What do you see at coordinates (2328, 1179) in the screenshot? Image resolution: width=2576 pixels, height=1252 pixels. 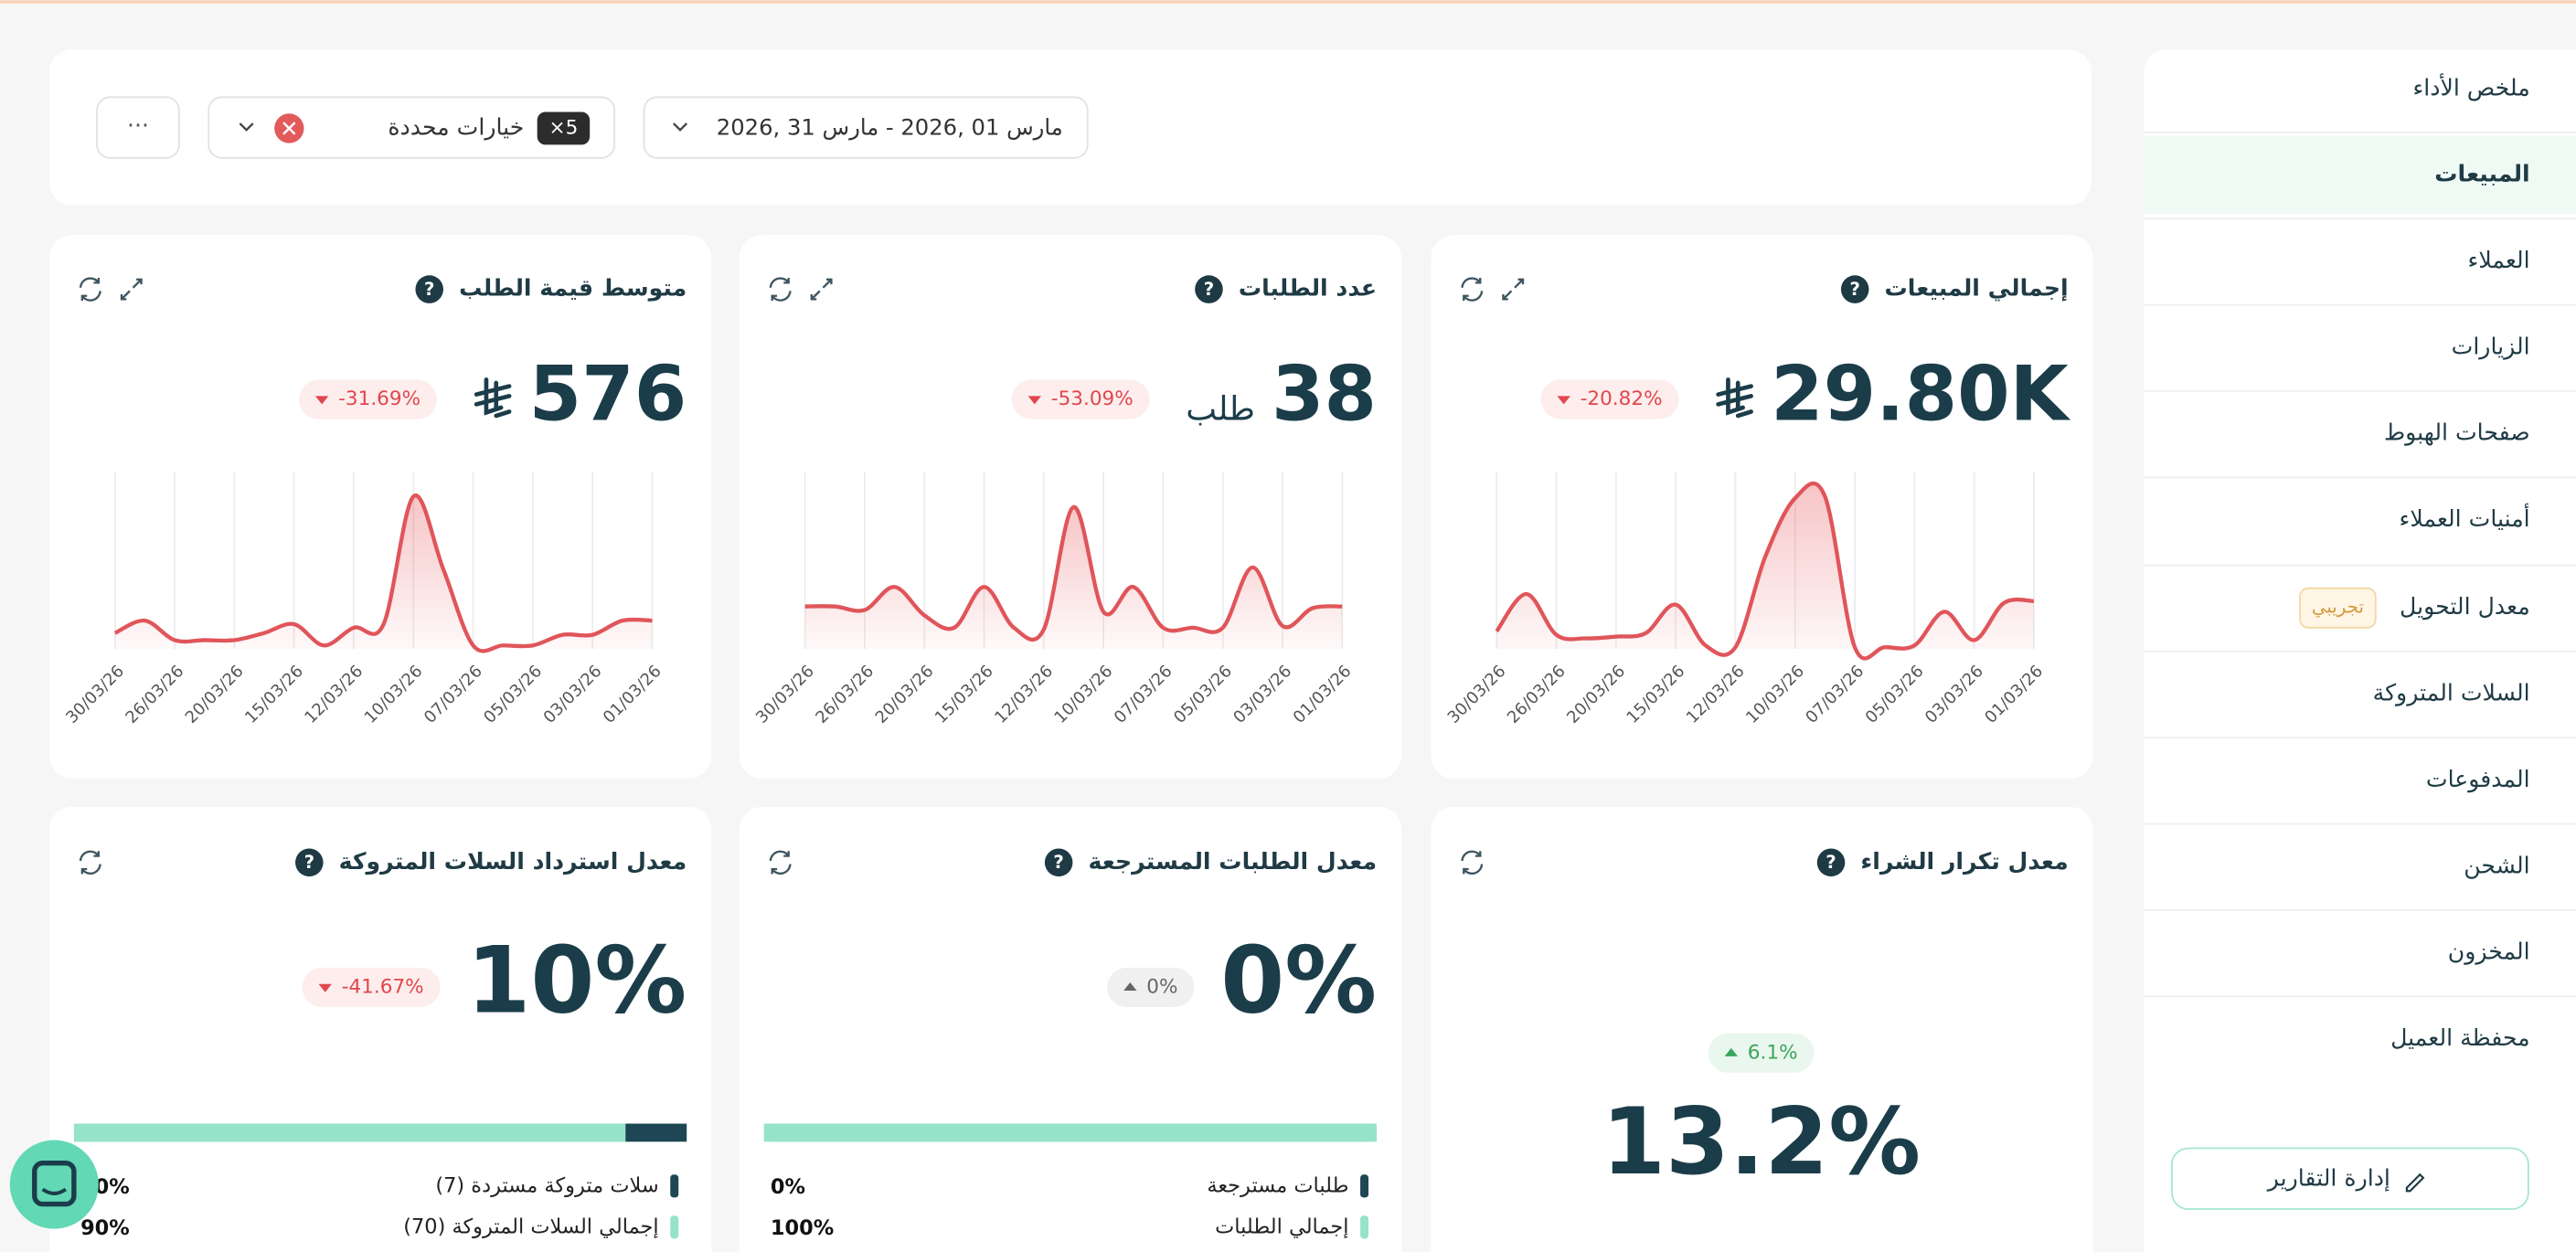 I see `manage-reports-label: إدارة التقارير` at bounding box center [2328, 1179].